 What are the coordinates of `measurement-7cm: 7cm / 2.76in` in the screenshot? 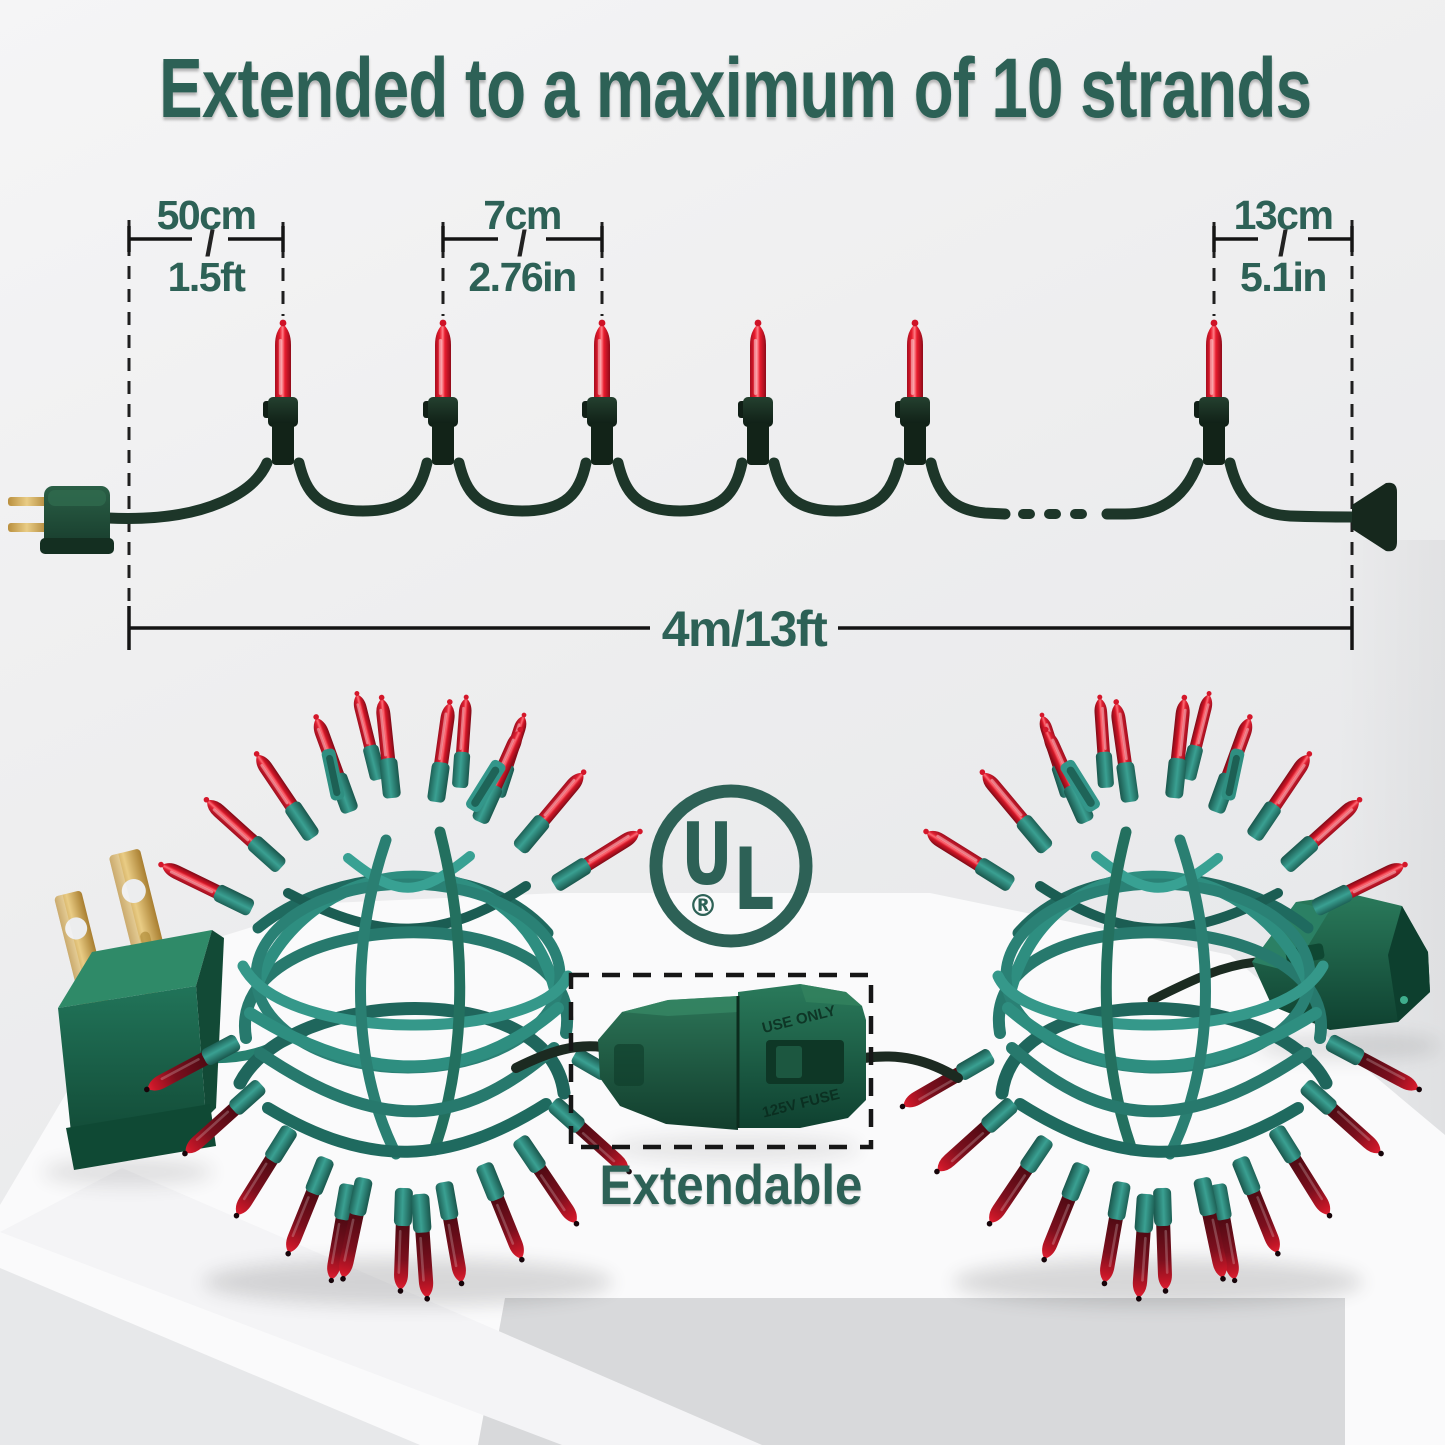 It's located at (522, 246).